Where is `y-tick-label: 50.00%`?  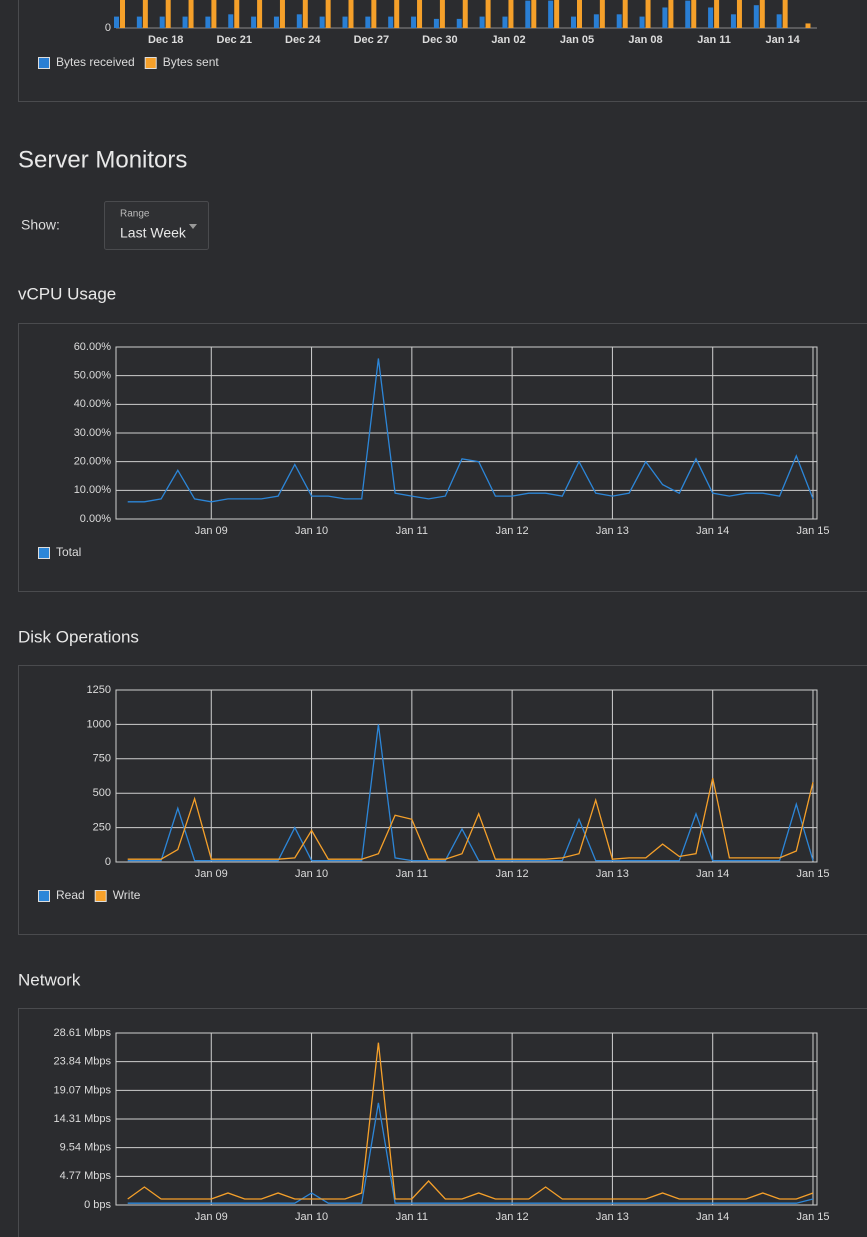 y-tick-label: 50.00% is located at coordinates (93, 376).